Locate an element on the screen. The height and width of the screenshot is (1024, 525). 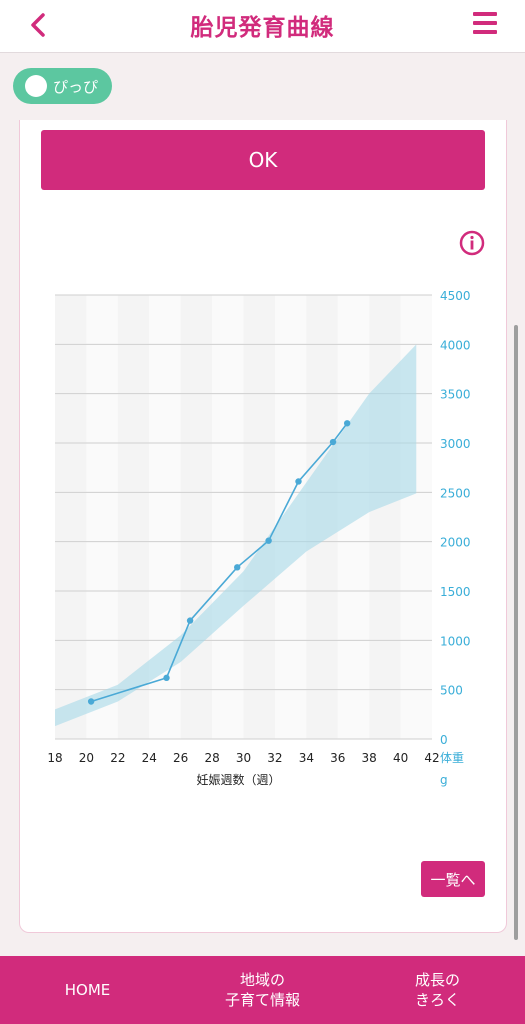
x-tick-label: 40 is located at coordinates (400, 758).